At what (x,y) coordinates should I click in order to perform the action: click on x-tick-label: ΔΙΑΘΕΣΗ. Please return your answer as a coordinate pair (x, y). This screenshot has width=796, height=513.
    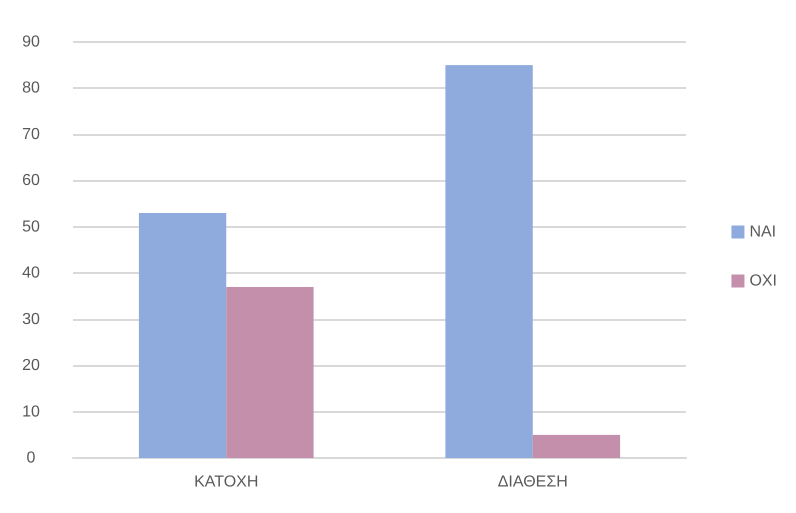
    Looking at the image, I should click on (533, 482).